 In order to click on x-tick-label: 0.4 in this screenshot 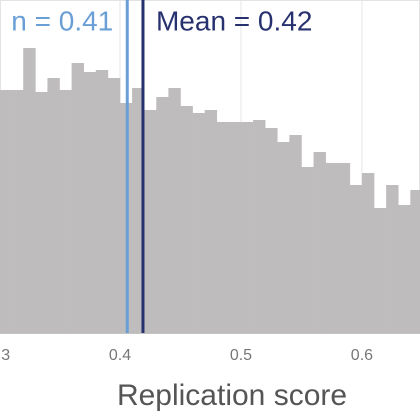, I will do `click(120, 355)`.